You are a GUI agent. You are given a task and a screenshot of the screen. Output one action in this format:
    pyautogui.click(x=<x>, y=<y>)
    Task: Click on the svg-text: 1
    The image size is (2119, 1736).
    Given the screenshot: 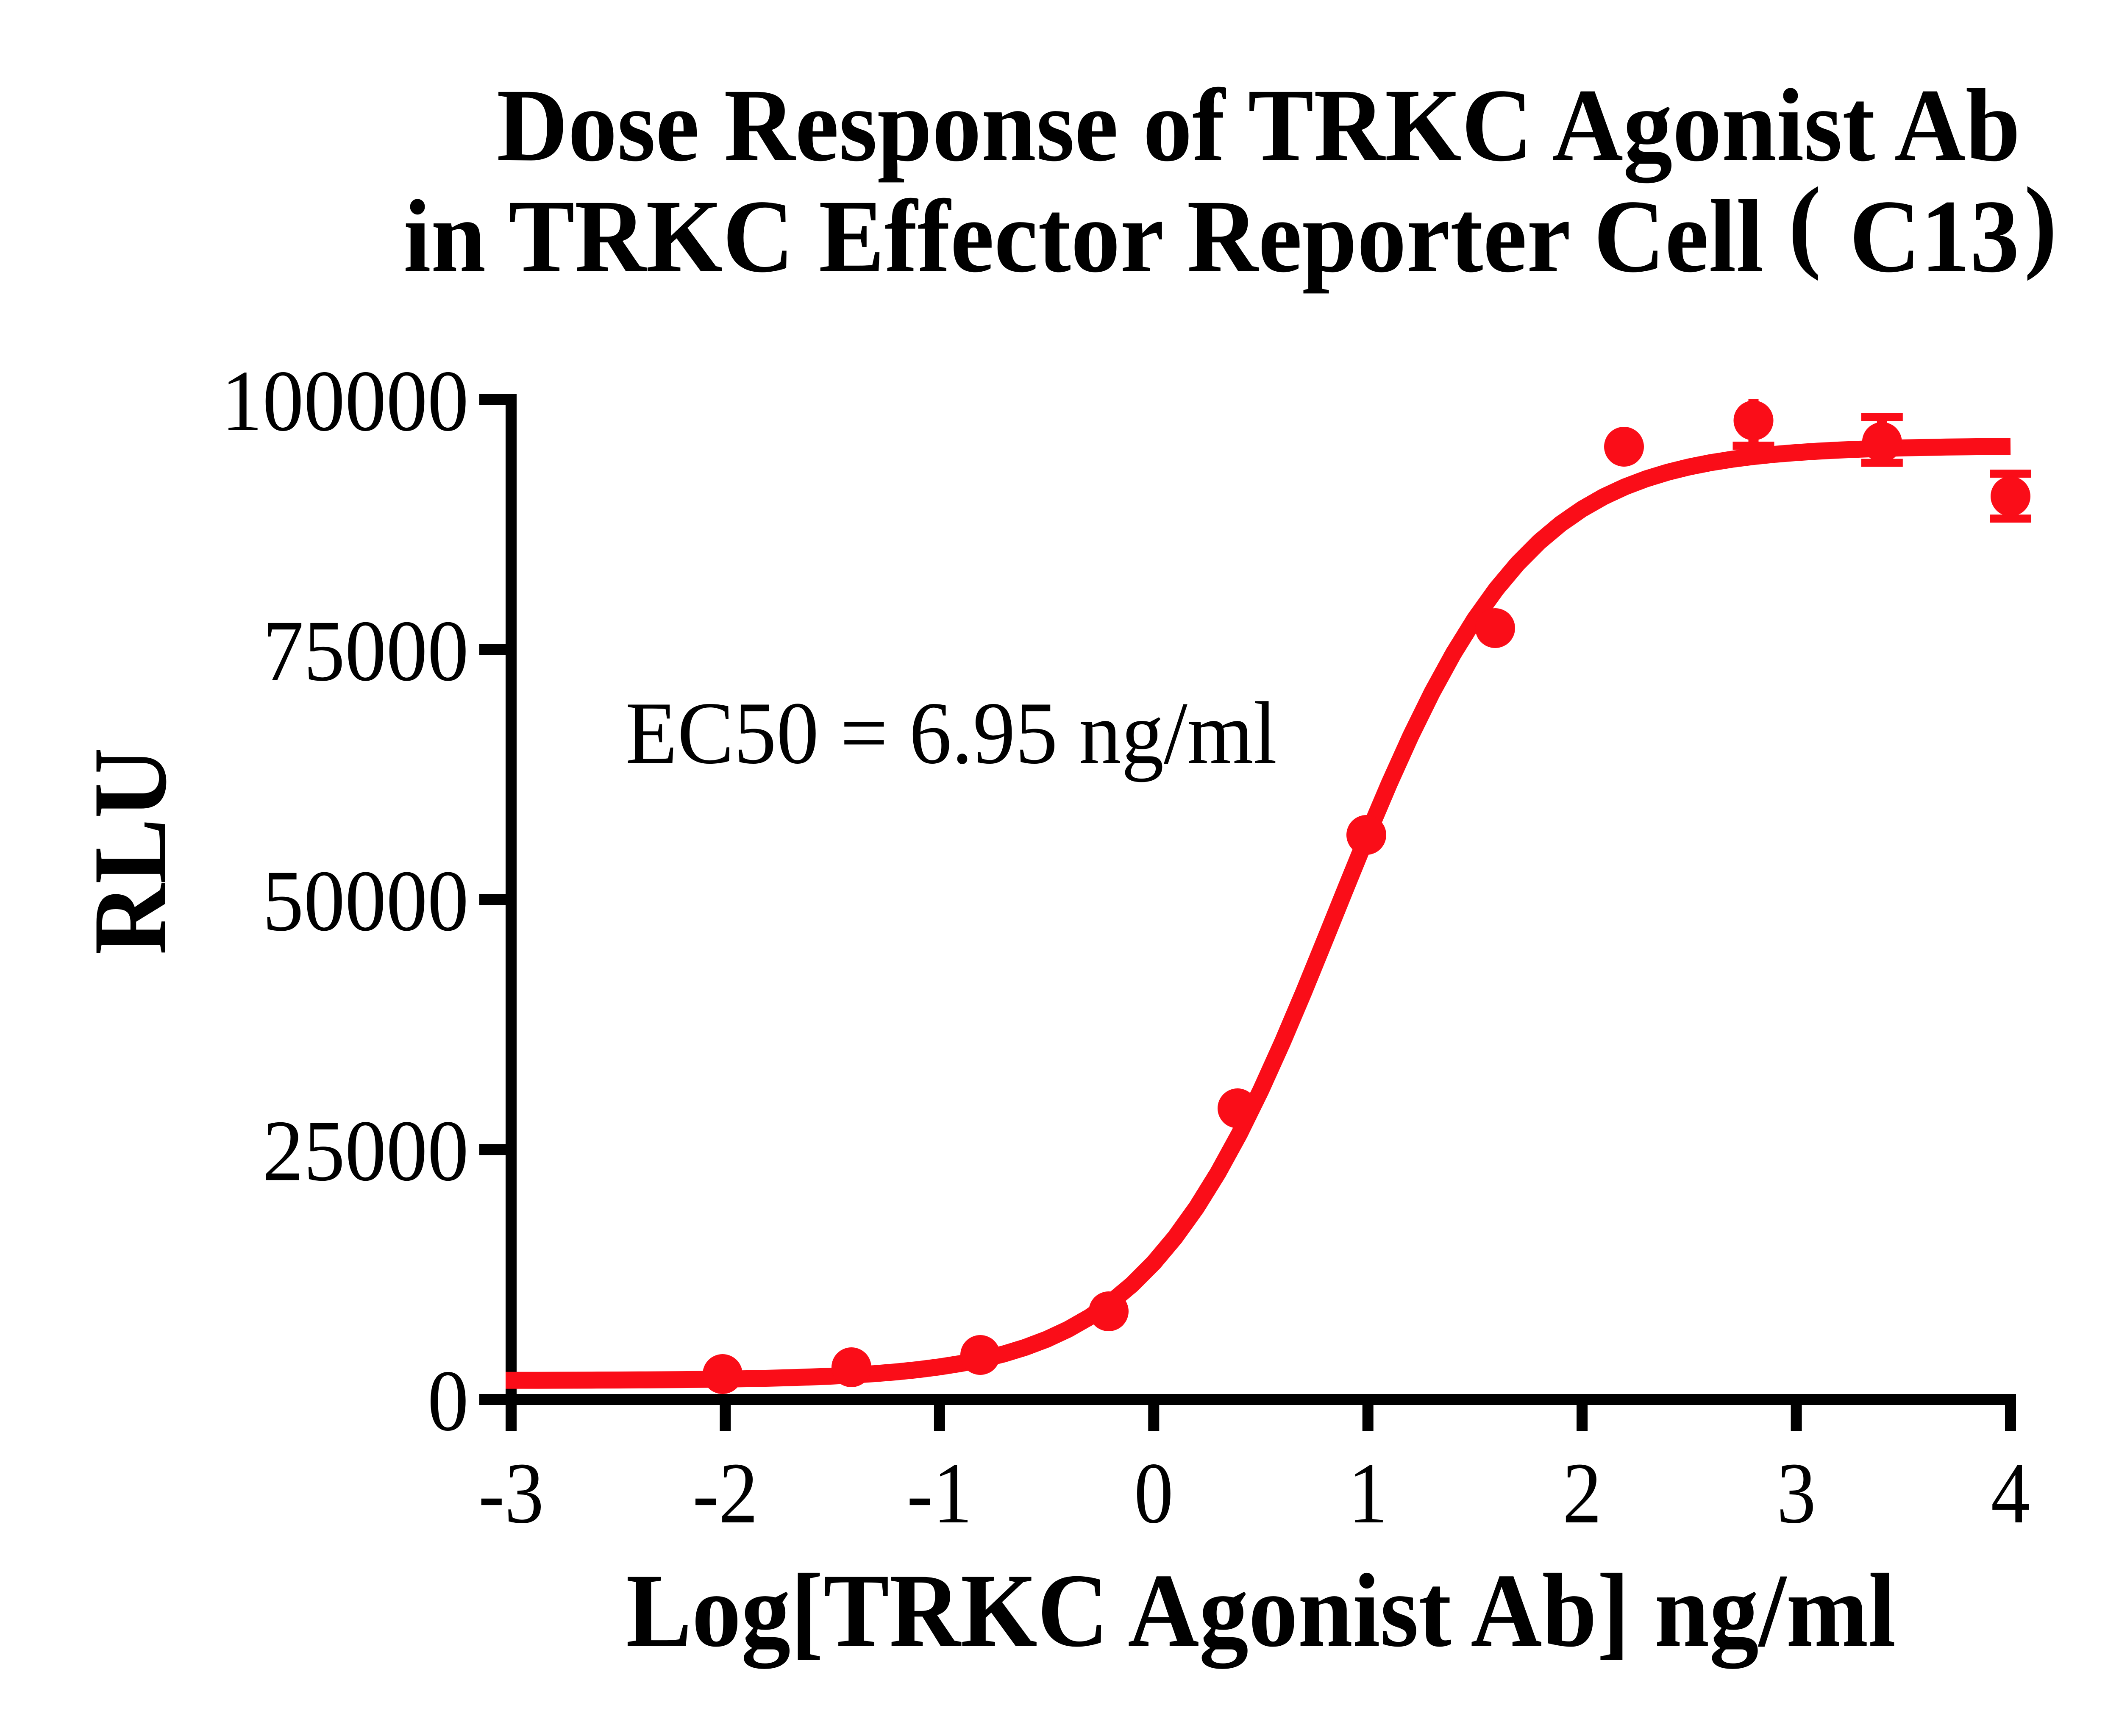 What is the action you would take?
    pyautogui.click(x=1368, y=1493)
    